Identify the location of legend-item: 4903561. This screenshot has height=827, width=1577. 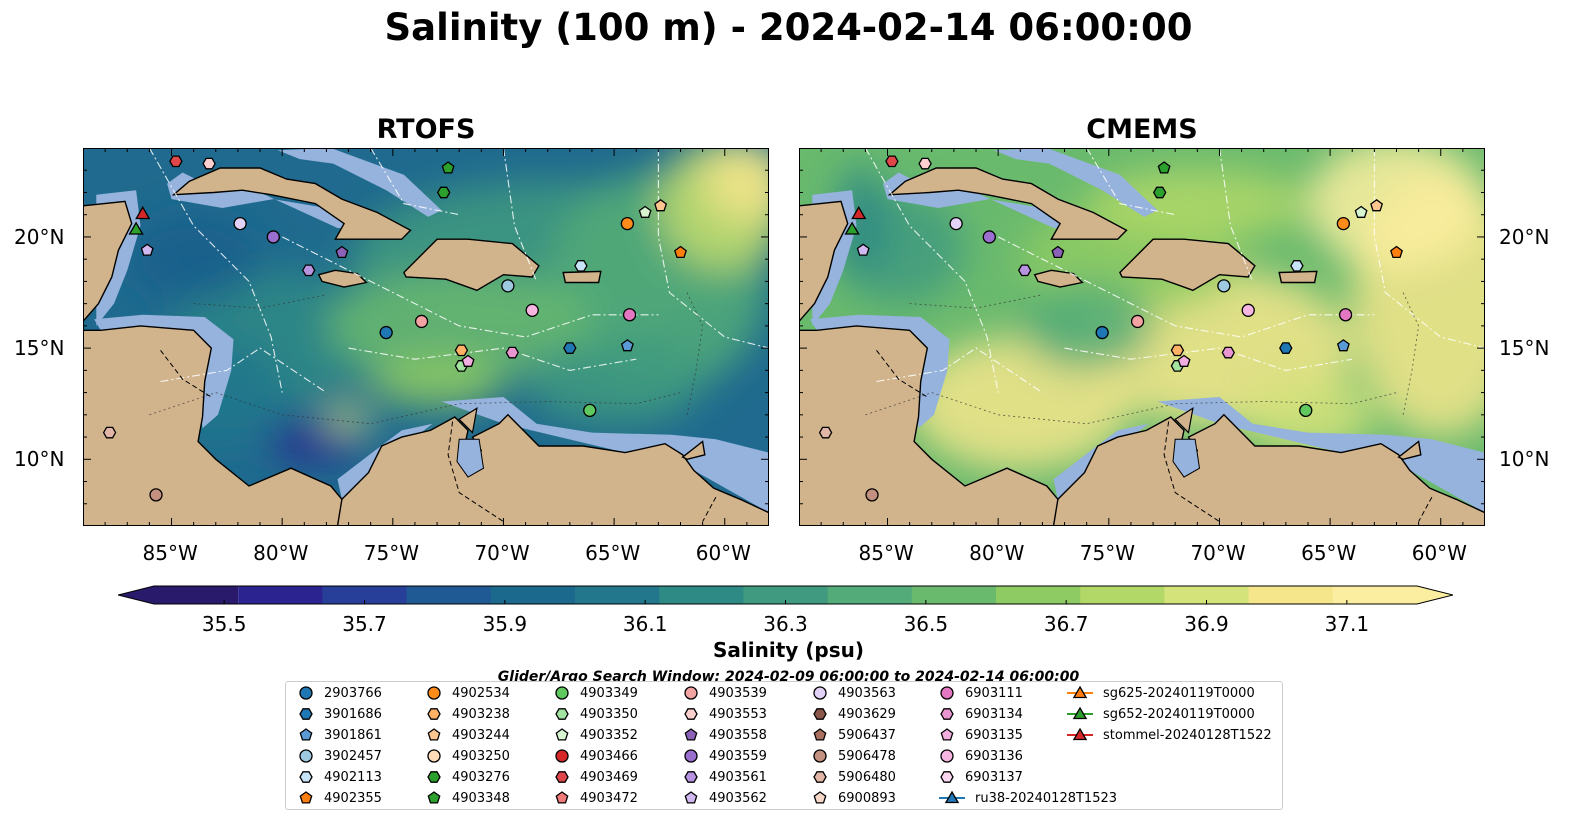
(724, 777).